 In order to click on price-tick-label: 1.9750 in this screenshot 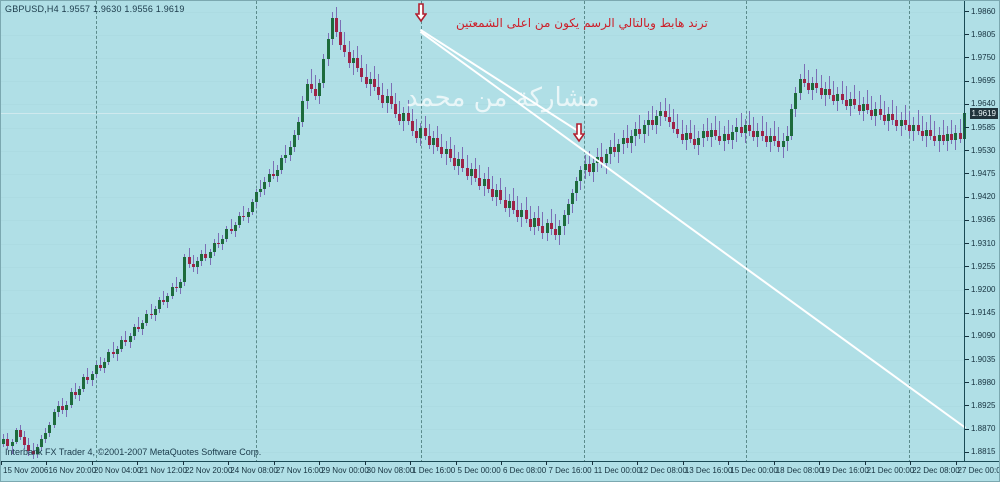, I will do `click(983, 57)`.